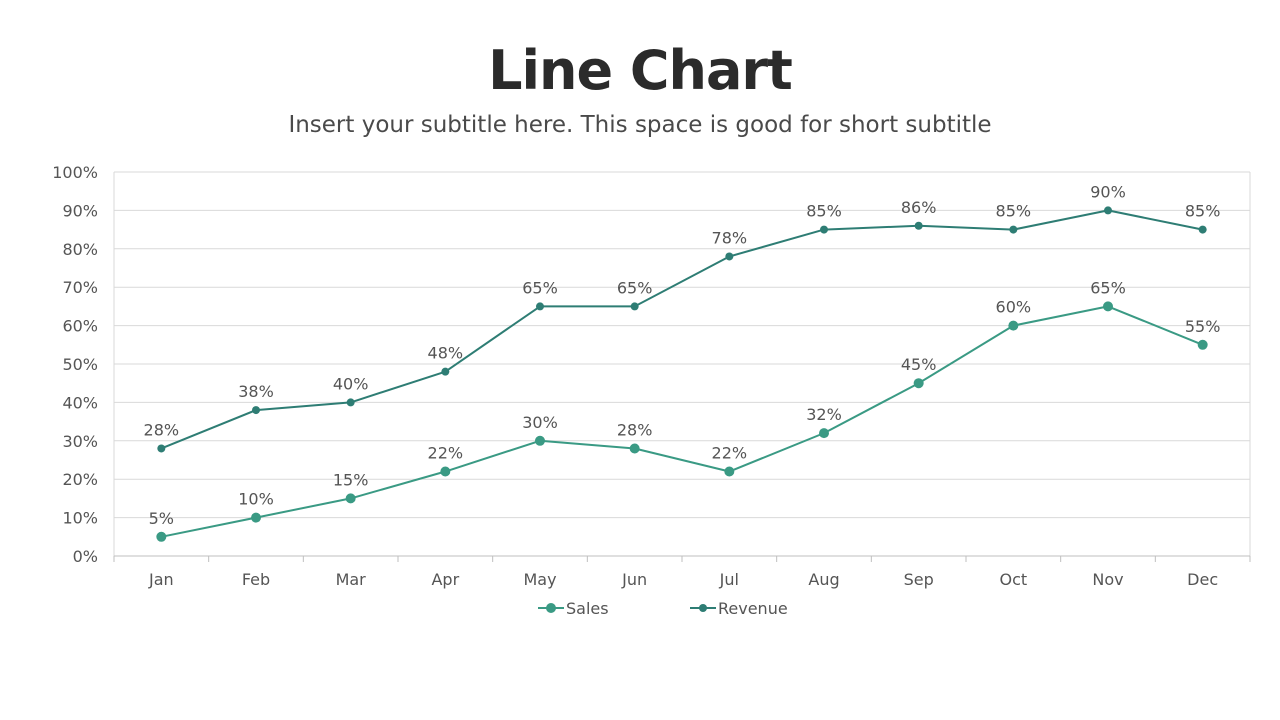  What do you see at coordinates (256, 499) in the screenshot?
I see `data-label-sales: 10%` at bounding box center [256, 499].